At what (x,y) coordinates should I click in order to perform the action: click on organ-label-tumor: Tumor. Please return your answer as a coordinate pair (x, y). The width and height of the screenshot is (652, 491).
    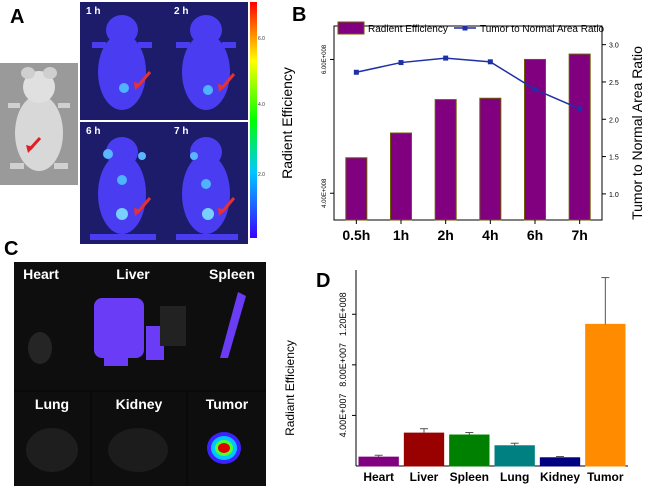
    Looking at the image, I should click on (227, 404).